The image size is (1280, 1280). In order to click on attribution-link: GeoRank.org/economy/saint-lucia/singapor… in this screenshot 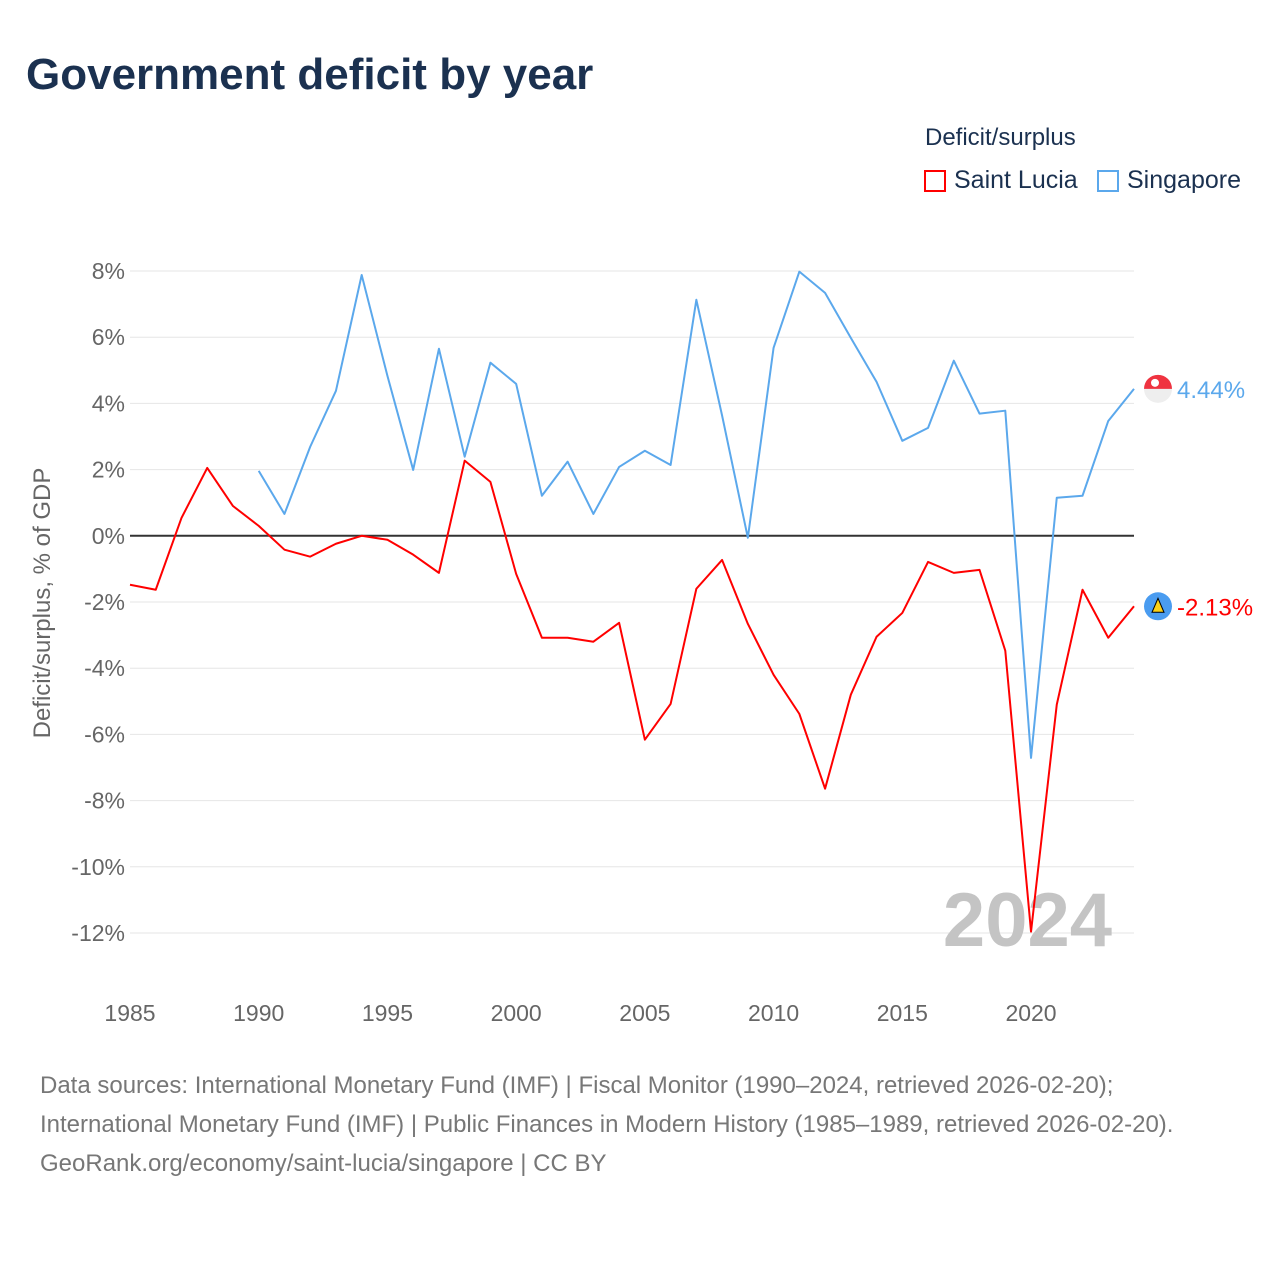, I will do `click(323, 1163)`.